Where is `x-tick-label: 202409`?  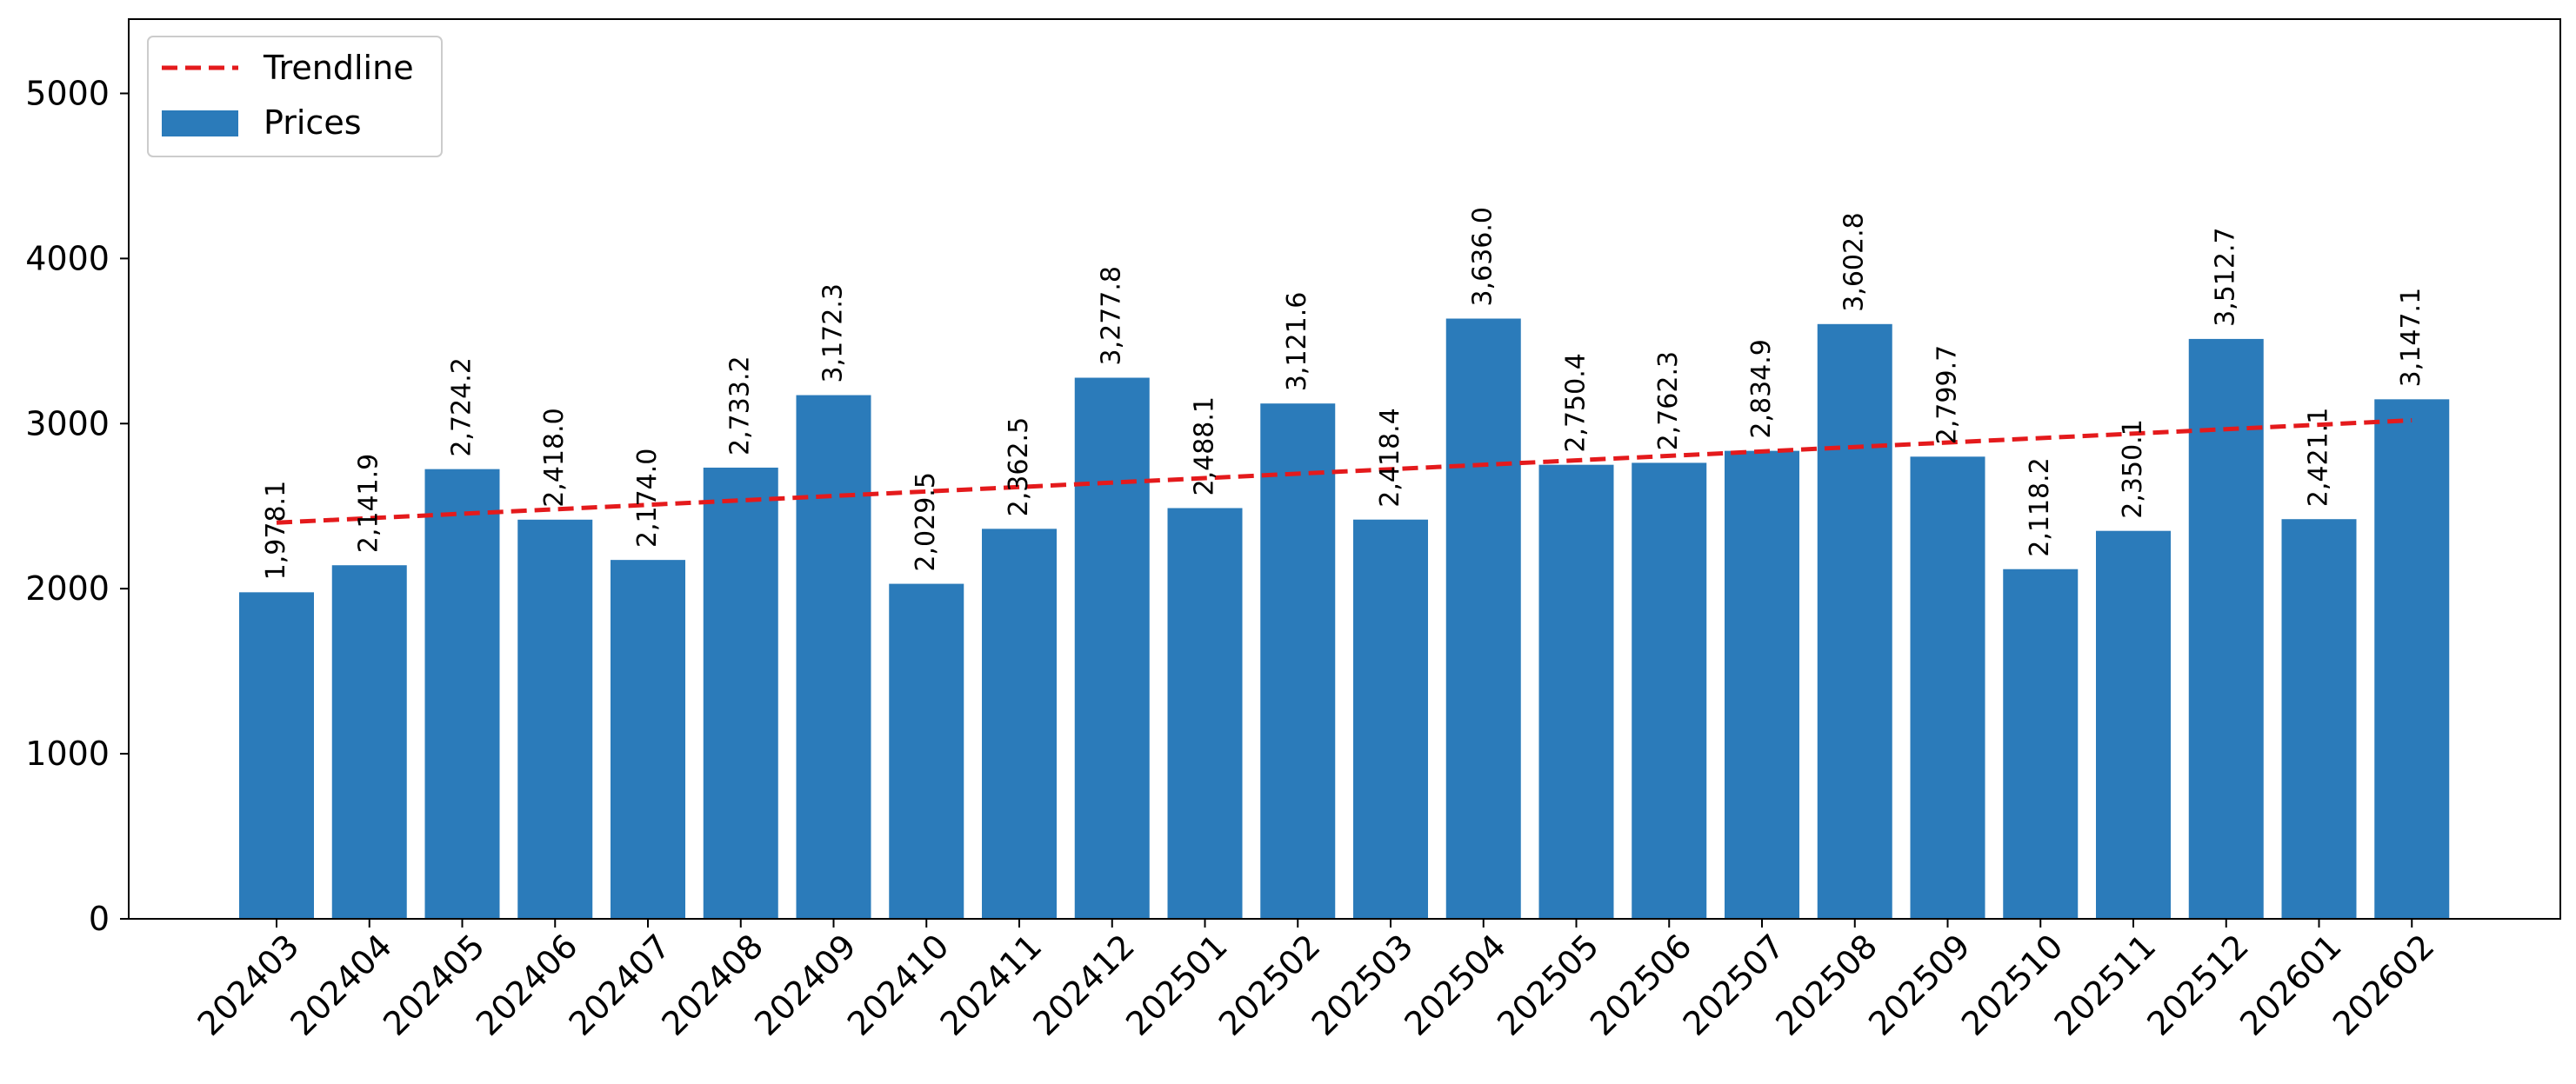
x-tick-label: 202409 is located at coordinates (805, 985).